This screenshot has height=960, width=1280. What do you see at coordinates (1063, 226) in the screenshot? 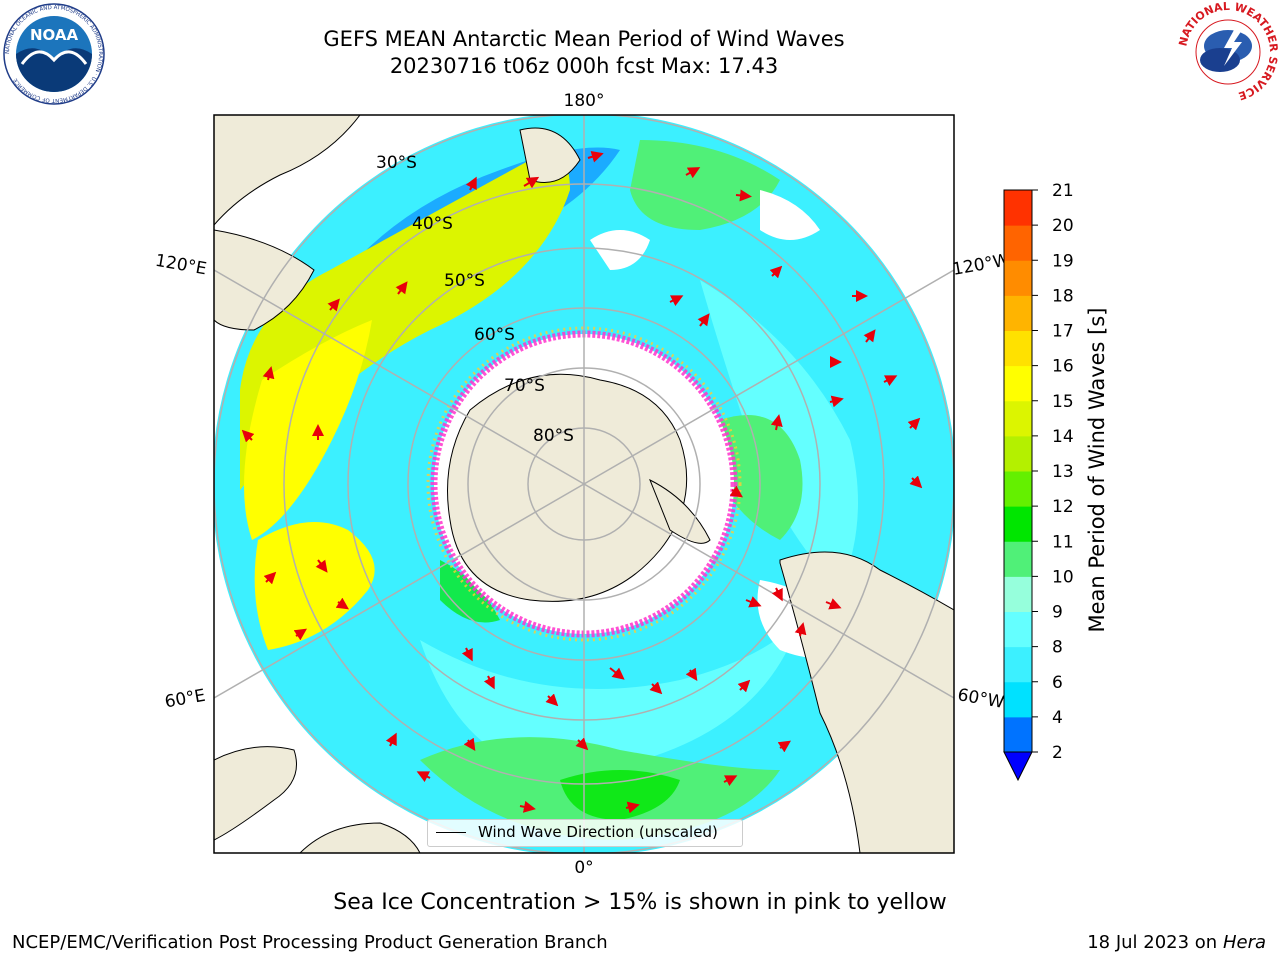
I see `colorbar-tick-label: 20` at bounding box center [1063, 226].